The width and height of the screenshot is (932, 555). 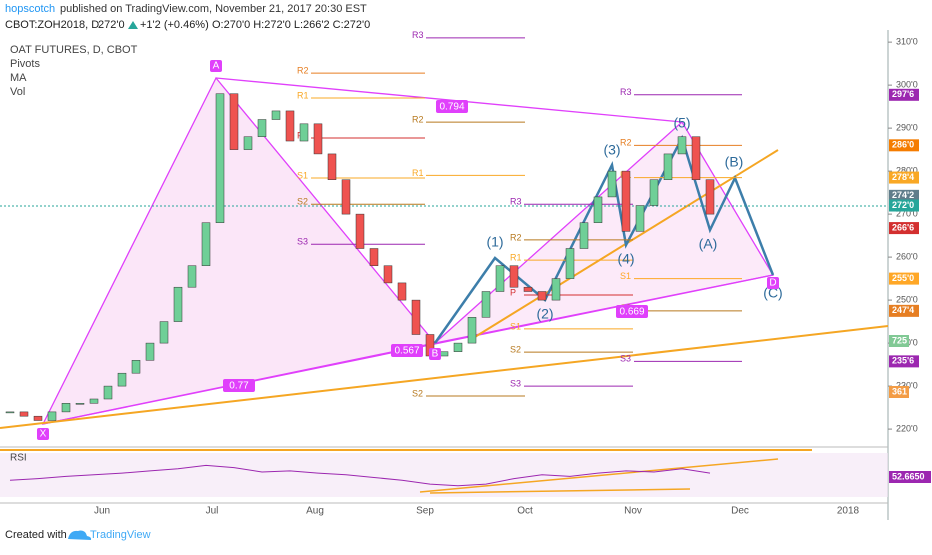 What do you see at coordinates (18, 78) in the screenshot?
I see `legend-item: MA` at bounding box center [18, 78].